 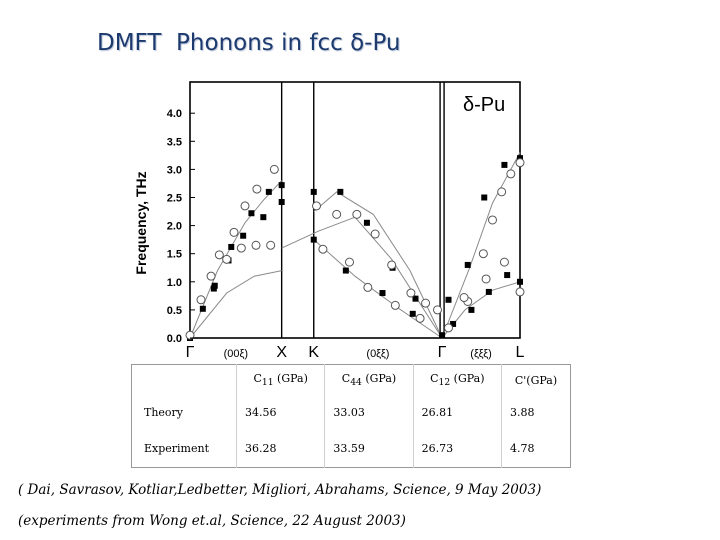 What do you see at coordinates (174, 311) in the screenshot?
I see `y-tick-label: 0.5` at bounding box center [174, 311].